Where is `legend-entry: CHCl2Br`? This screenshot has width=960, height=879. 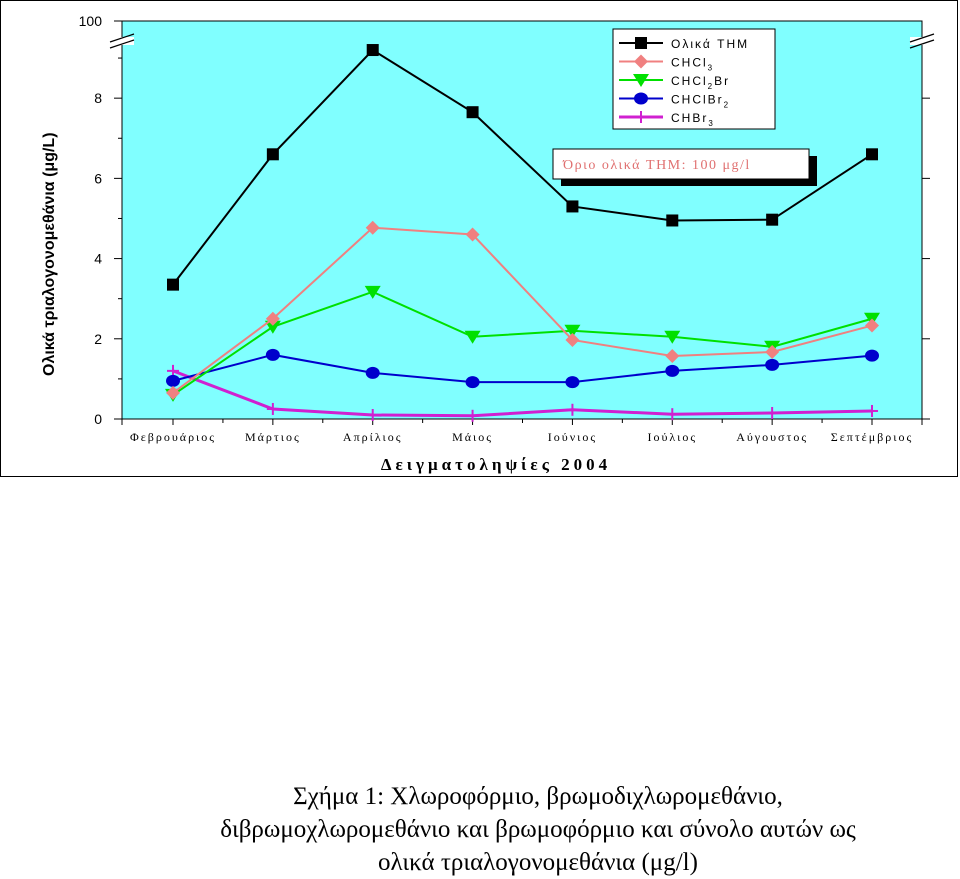 legend-entry: CHCl2Br is located at coordinates (674, 82).